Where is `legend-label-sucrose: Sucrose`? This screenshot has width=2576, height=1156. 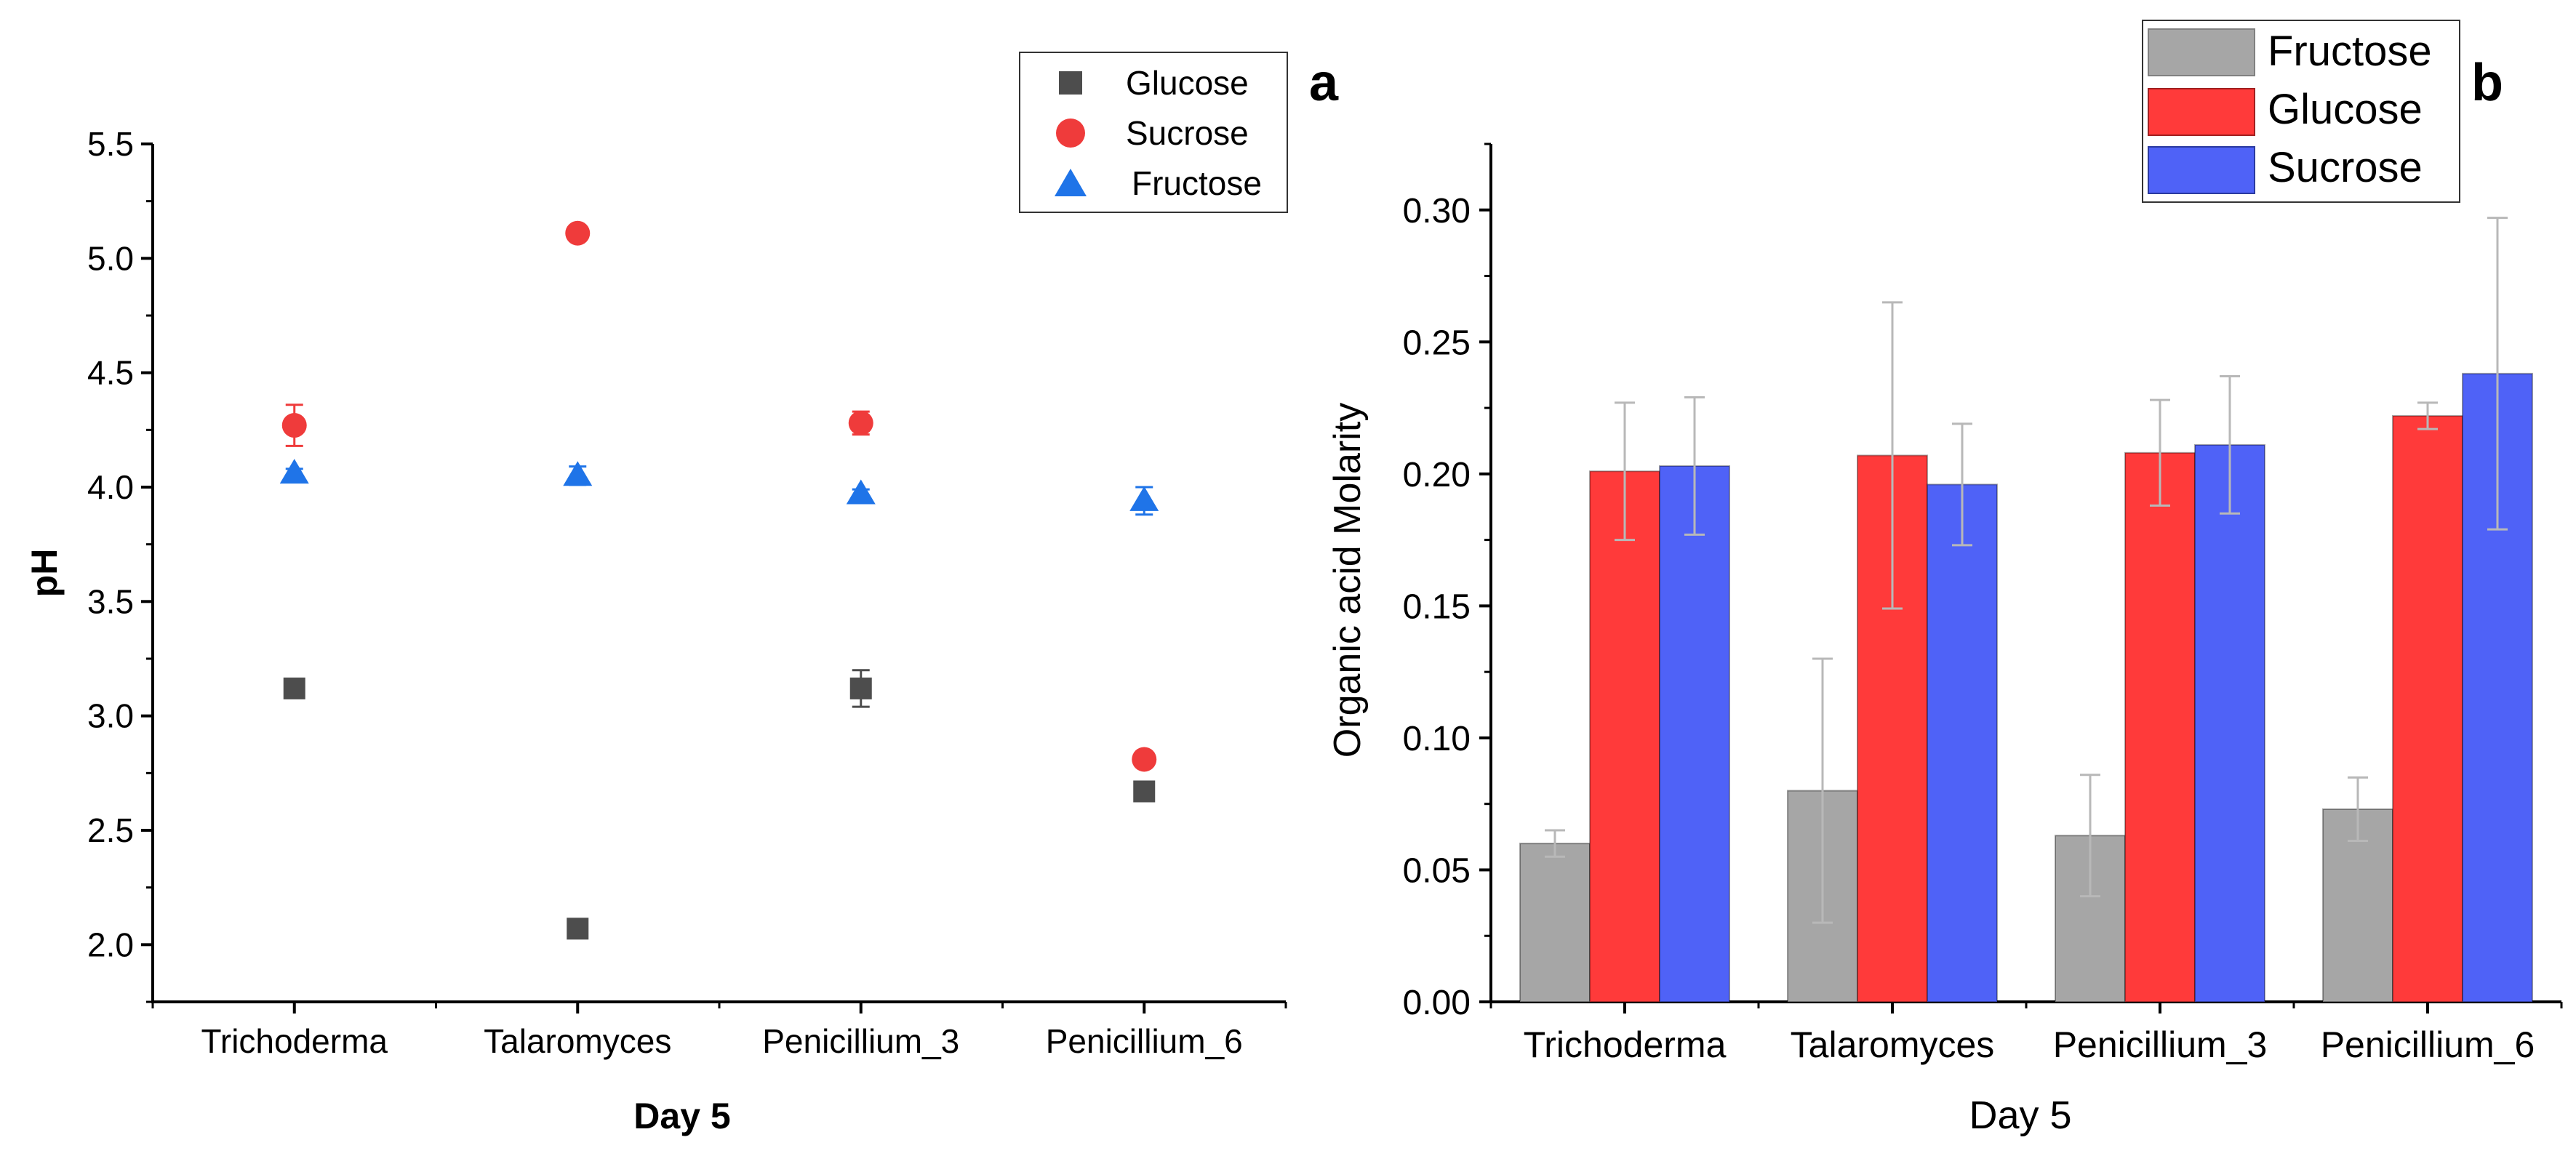 legend-label-sucrose: Sucrose is located at coordinates (1187, 133).